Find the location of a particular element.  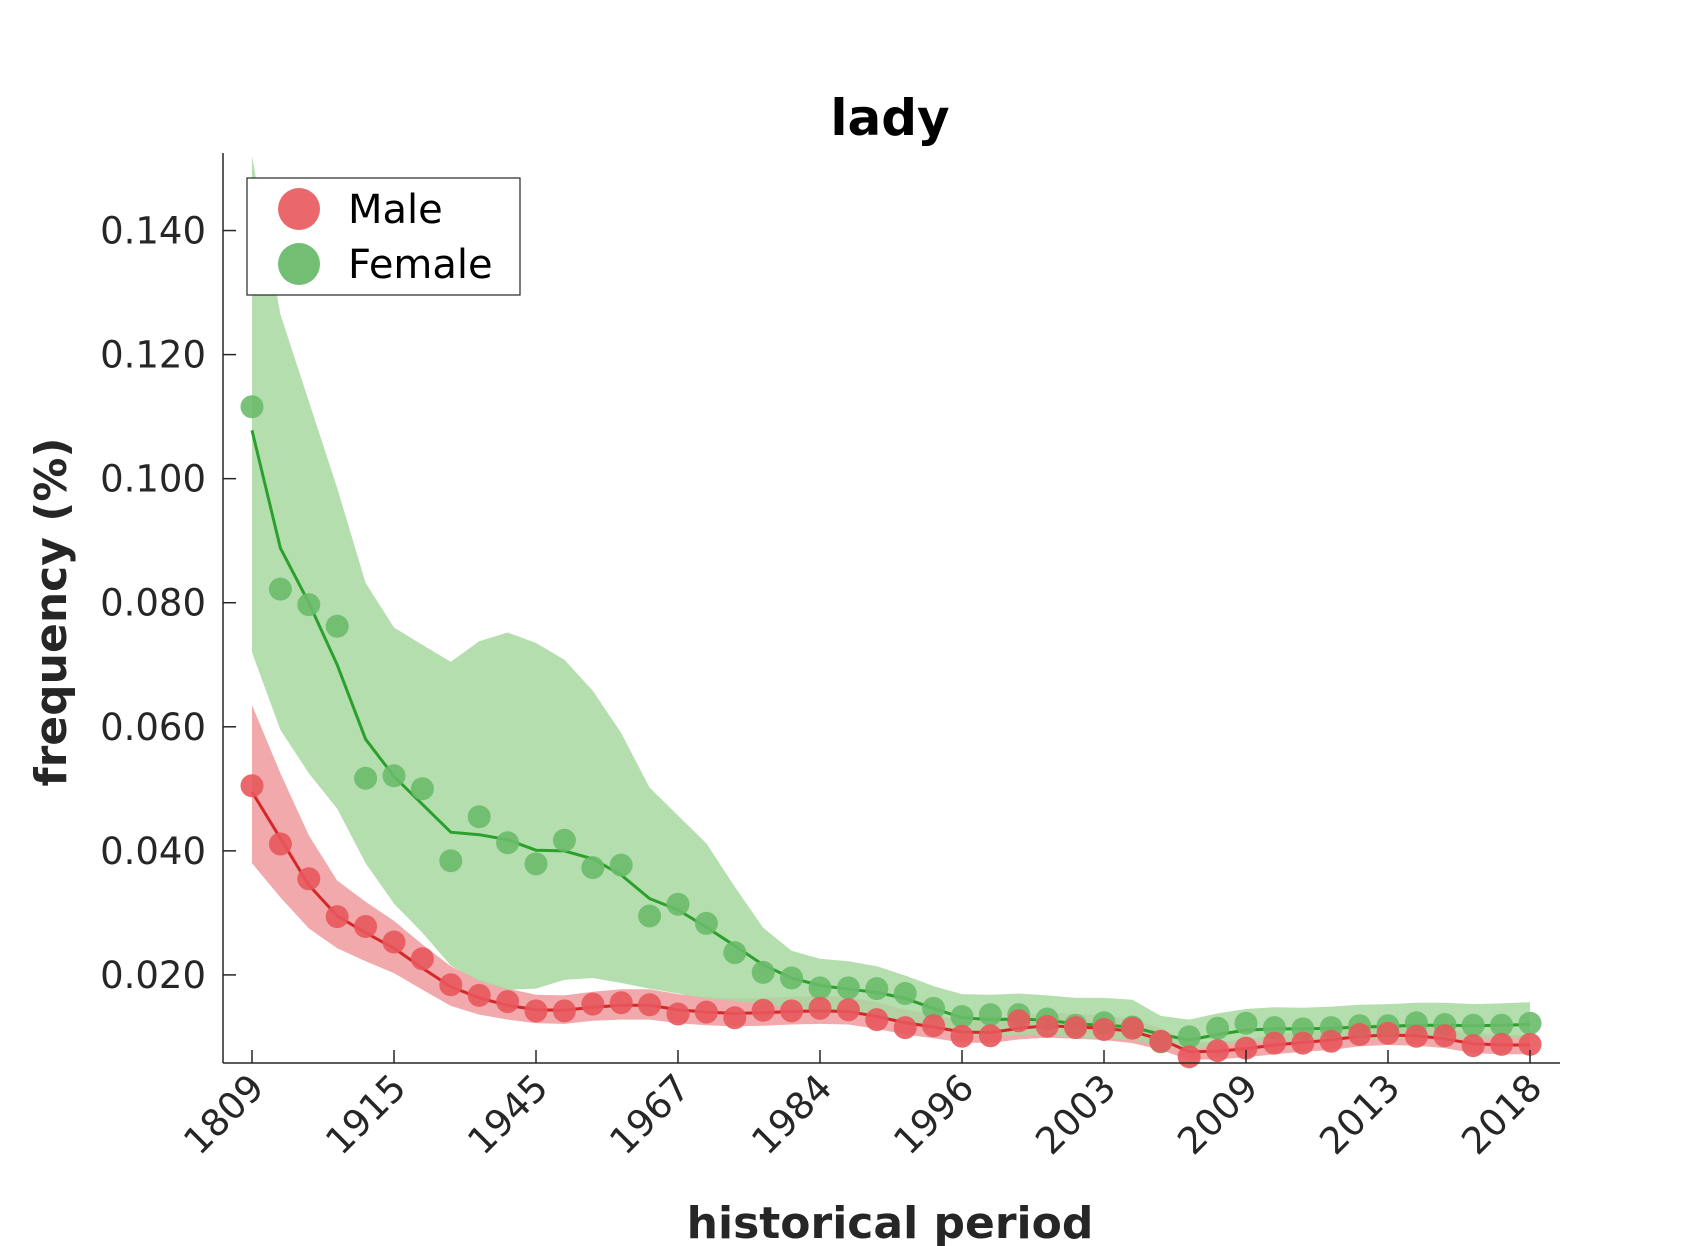

x-tick-label: 2013 is located at coordinates (1359, 1114).